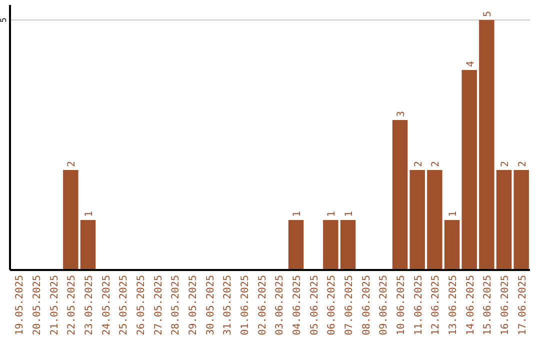 The height and width of the screenshot is (340, 540). Describe the element at coordinates (418, 305) in the screenshot. I see `x-tick-label: 11.06.2025` at that location.